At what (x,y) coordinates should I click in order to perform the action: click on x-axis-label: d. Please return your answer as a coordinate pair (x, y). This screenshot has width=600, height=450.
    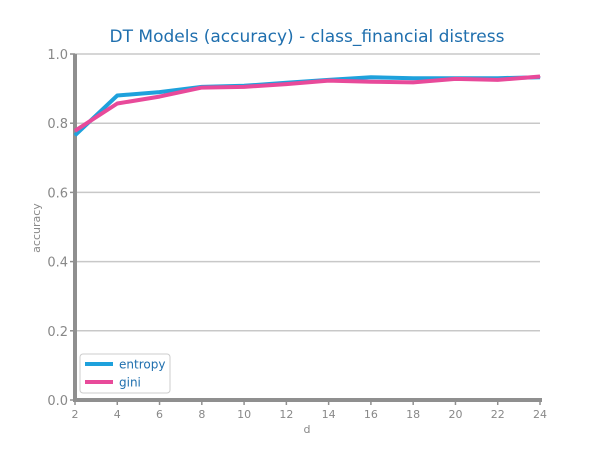
    Looking at the image, I should click on (307, 429).